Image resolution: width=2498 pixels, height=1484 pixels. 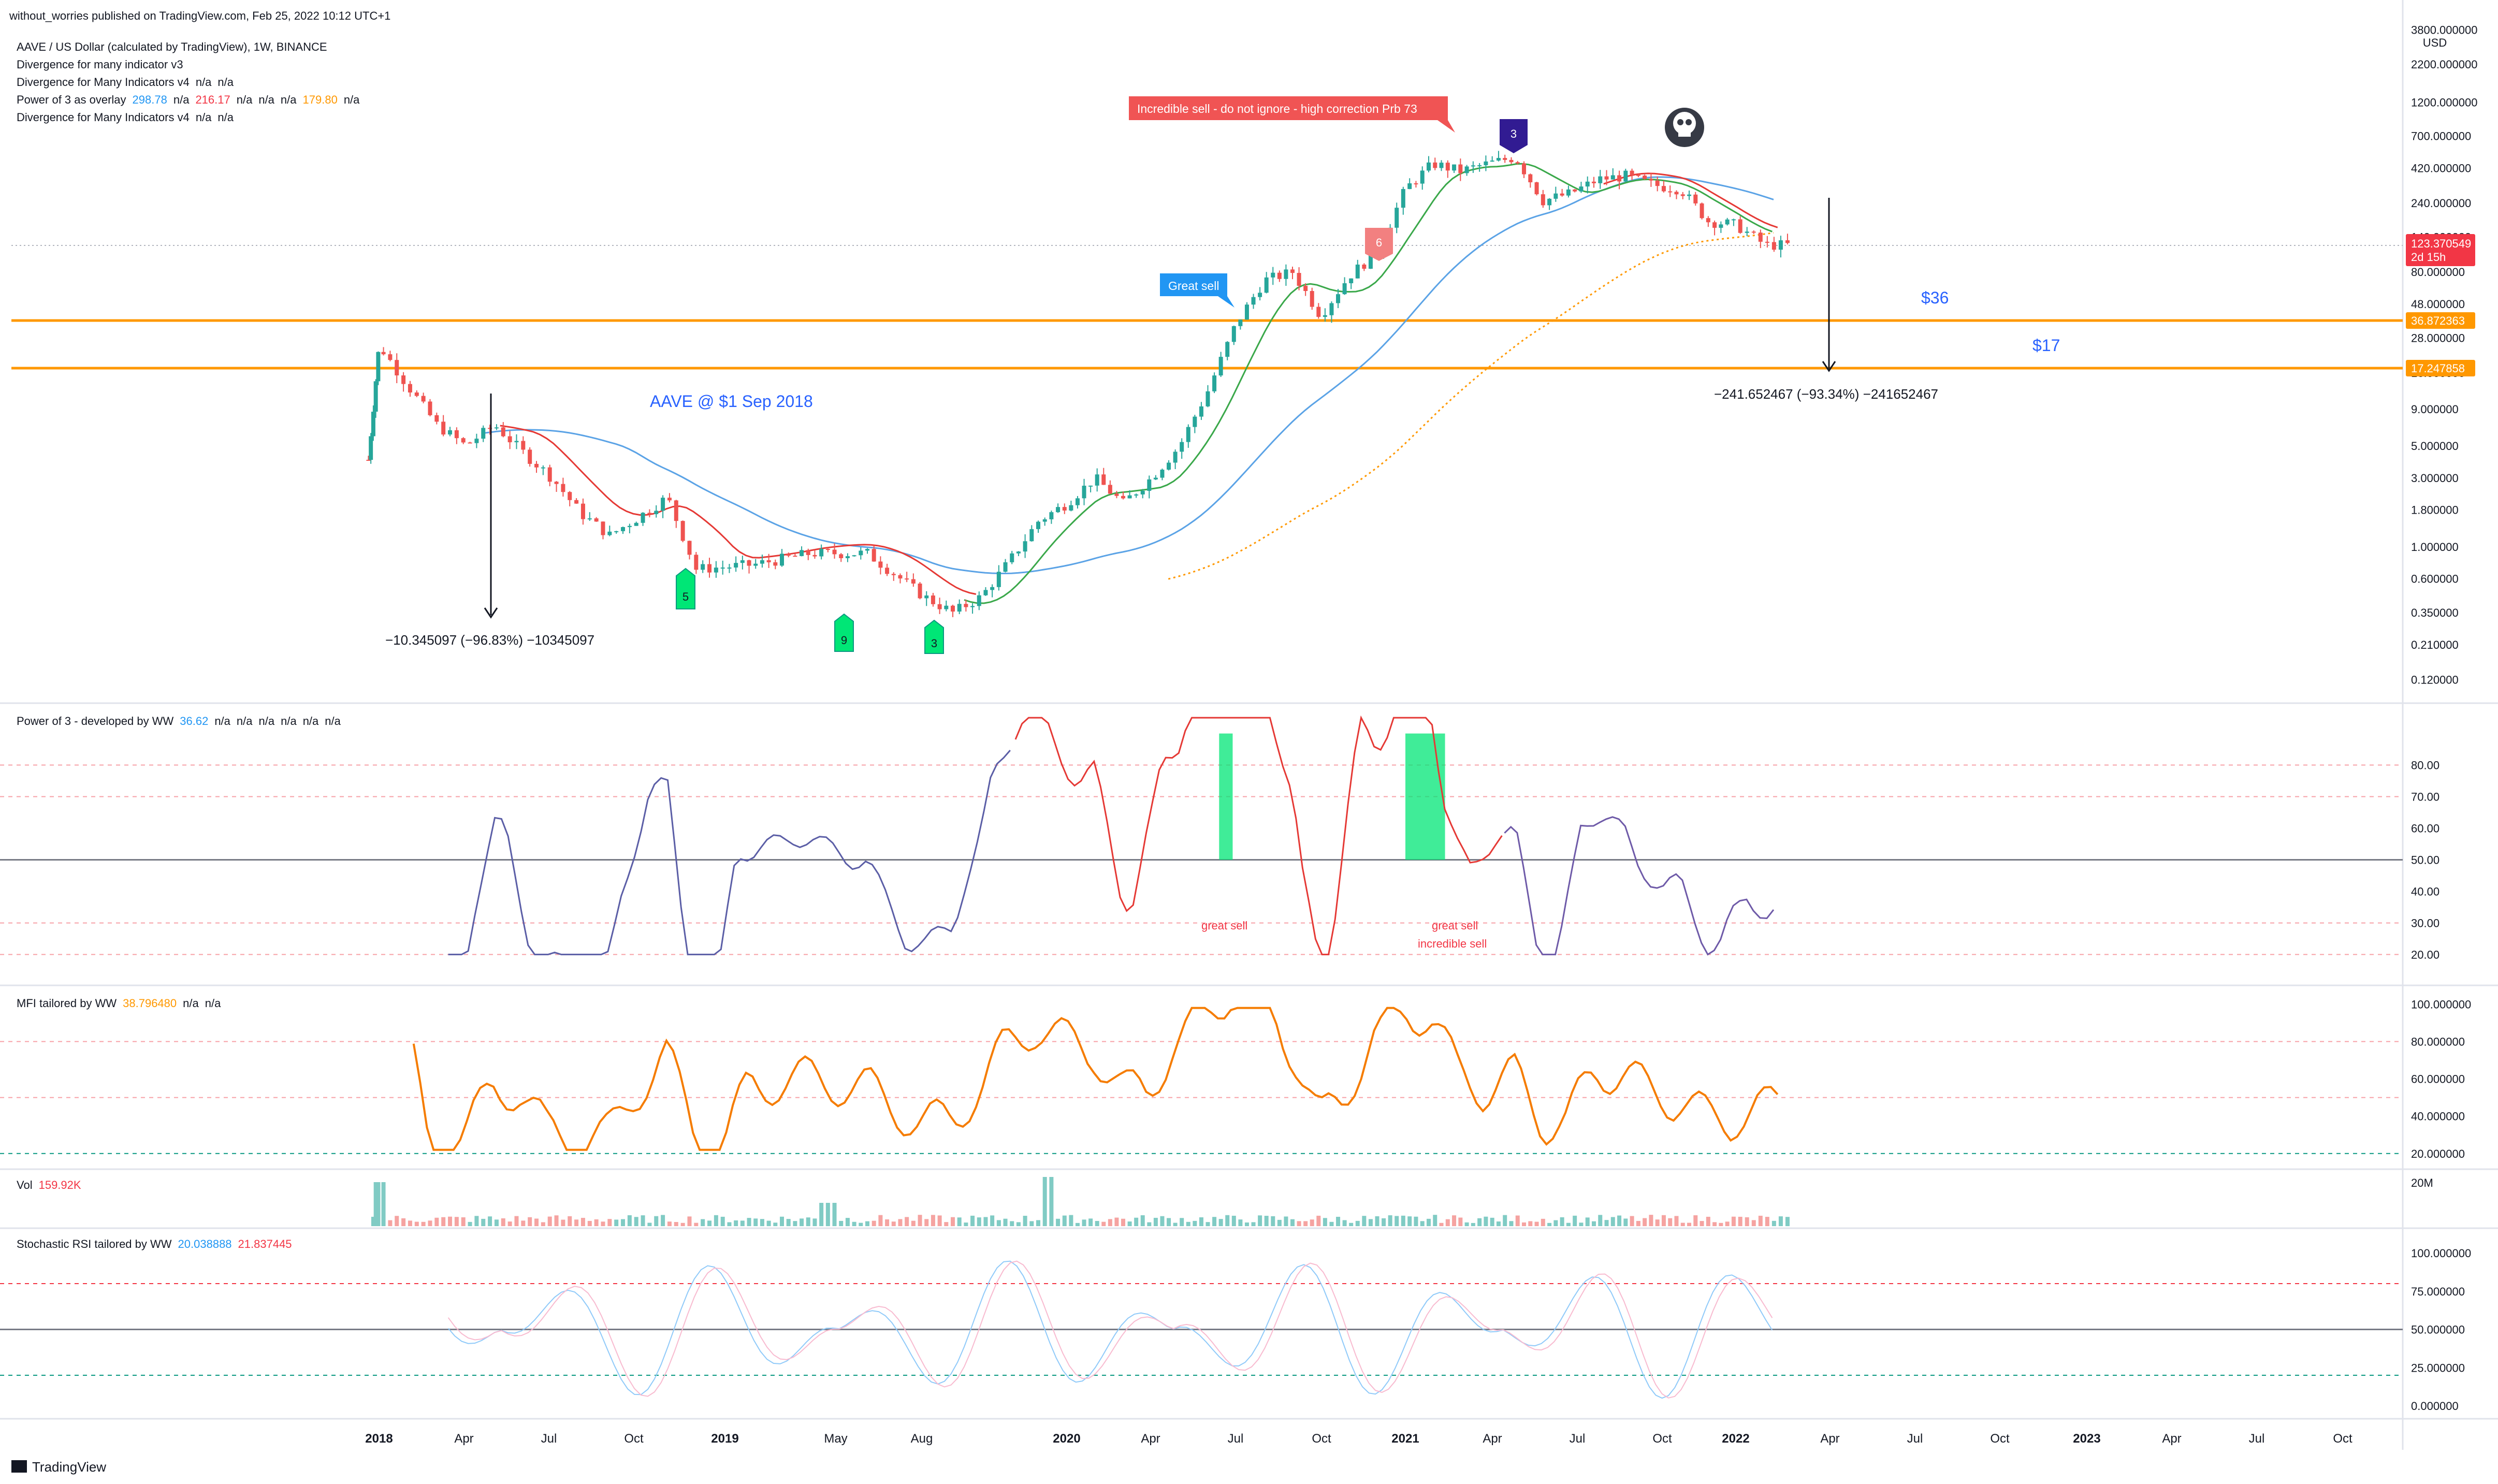 What do you see at coordinates (2438, 1116) in the screenshot?
I see `axis-tick-label: 40.000000` at bounding box center [2438, 1116].